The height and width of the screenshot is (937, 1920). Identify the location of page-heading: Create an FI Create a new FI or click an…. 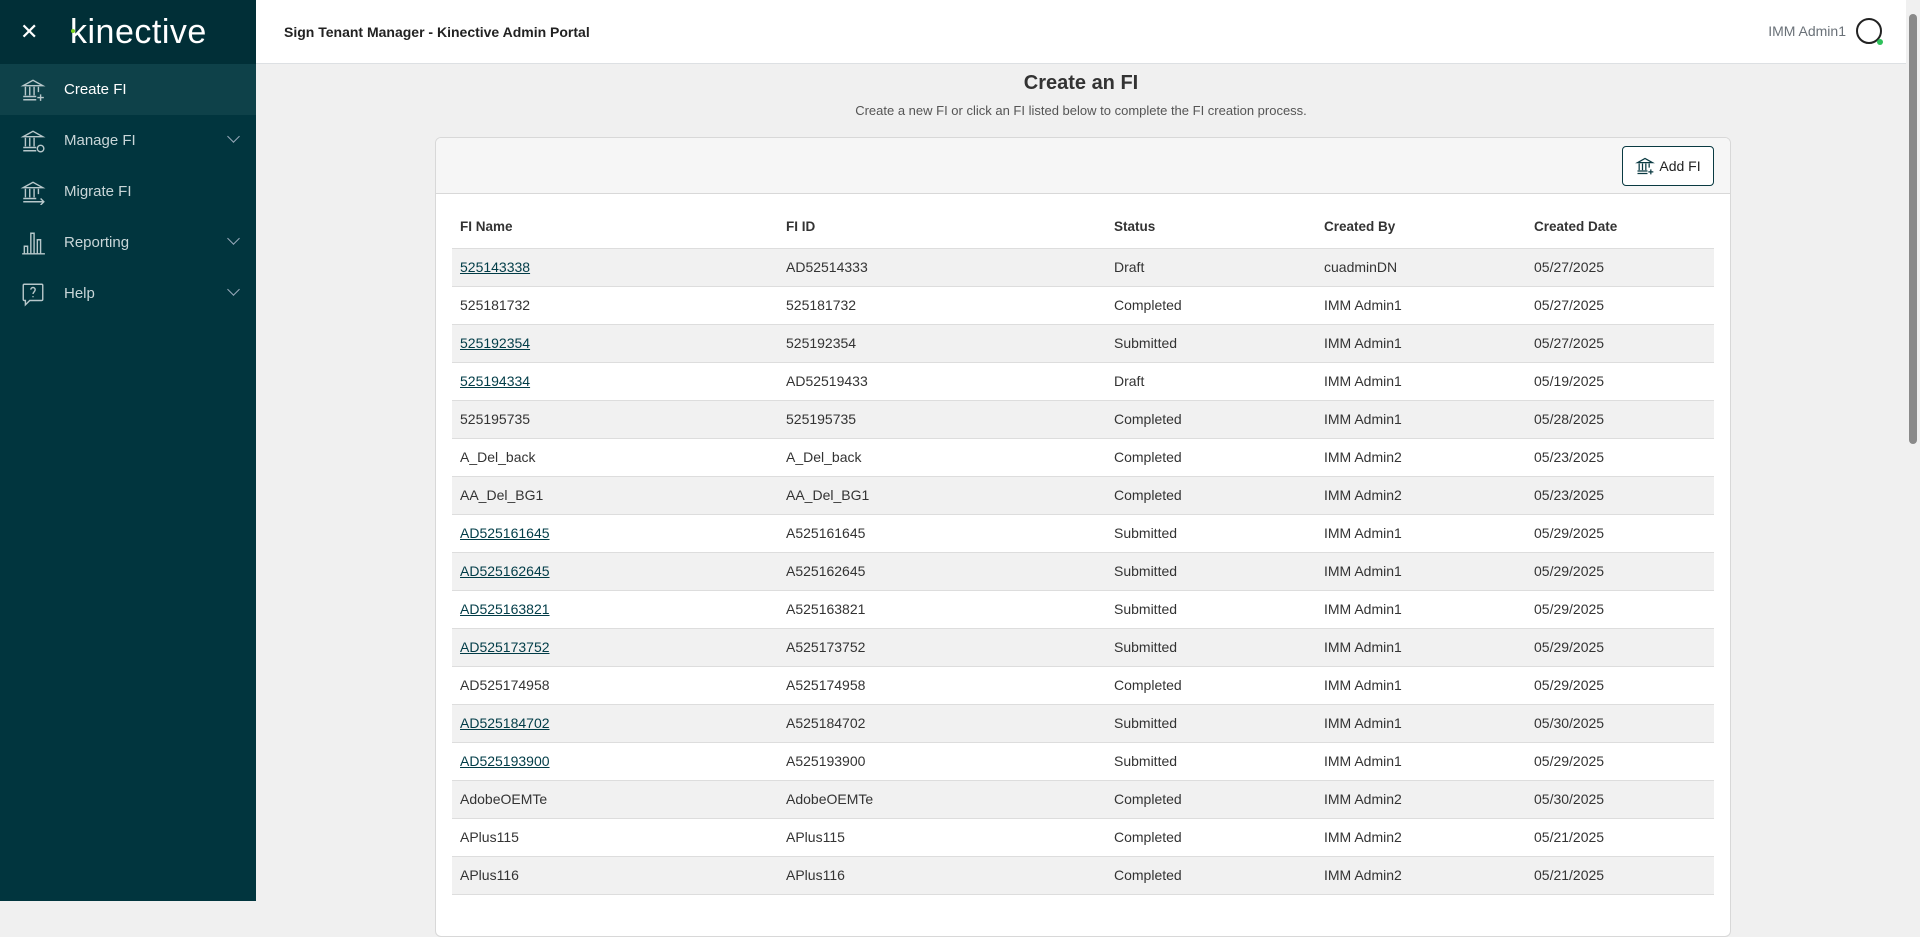
(1081, 95).